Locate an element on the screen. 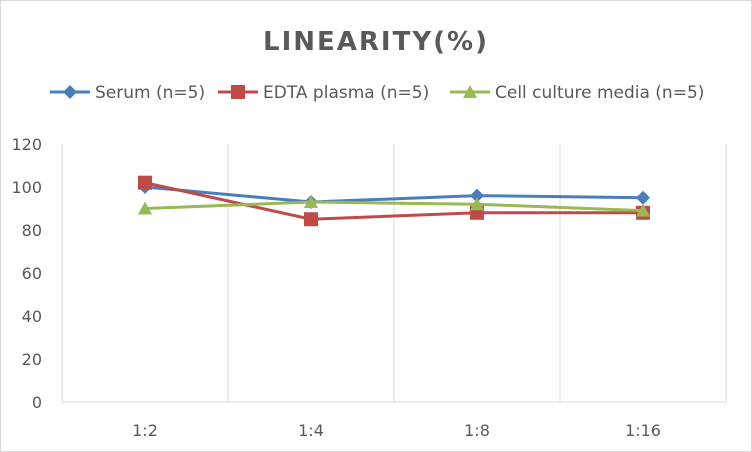 This screenshot has width=752, height=452. y-tick-label: 40 is located at coordinates (32, 316).